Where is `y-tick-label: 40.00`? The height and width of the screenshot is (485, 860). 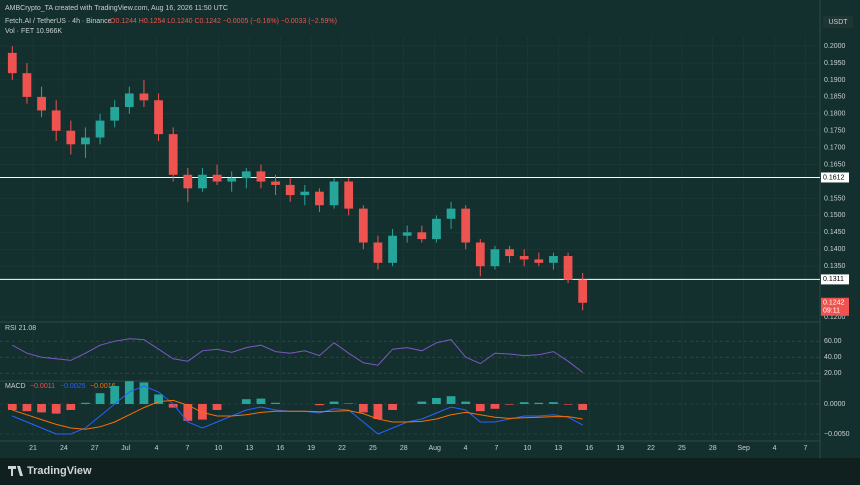
y-tick-label: 40.00 is located at coordinates (833, 357).